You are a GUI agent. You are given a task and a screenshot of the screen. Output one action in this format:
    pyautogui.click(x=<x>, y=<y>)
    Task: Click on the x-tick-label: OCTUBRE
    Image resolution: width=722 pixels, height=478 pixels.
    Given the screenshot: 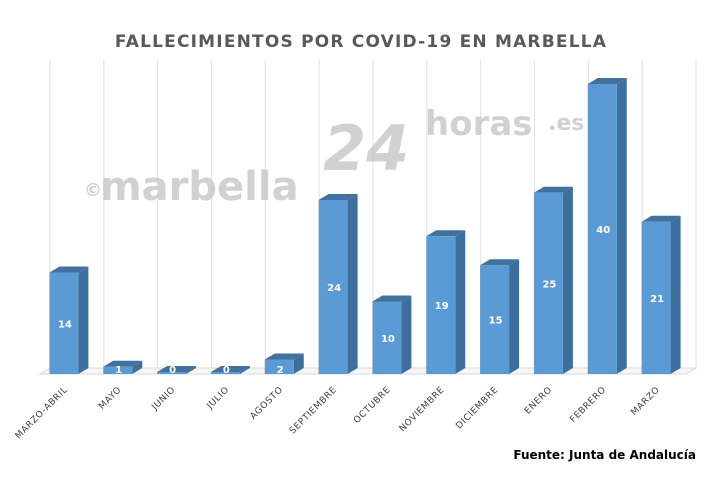 What is the action you would take?
    pyautogui.click(x=372, y=405)
    